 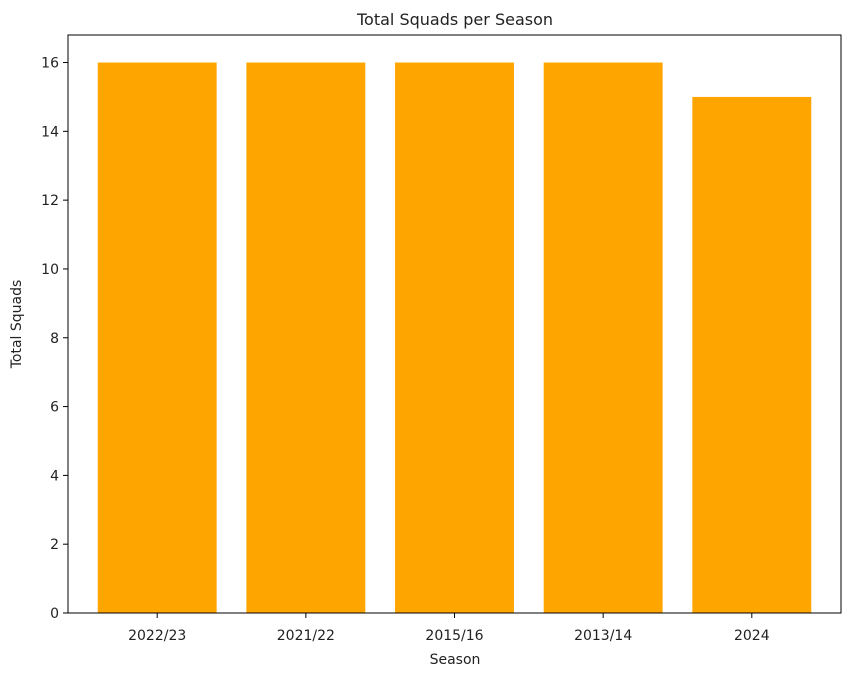 What do you see at coordinates (54, 408) in the screenshot?
I see `y-tick-label-6: 6` at bounding box center [54, 408].